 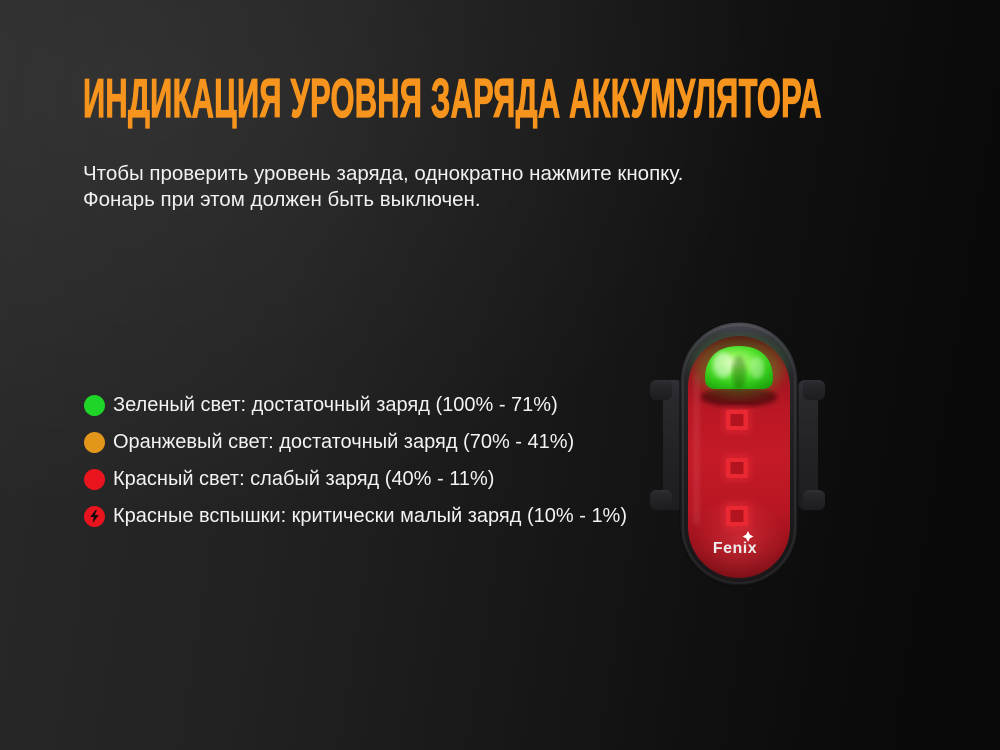 I want to click on red-flash-icon, so click(x=94, y=516).